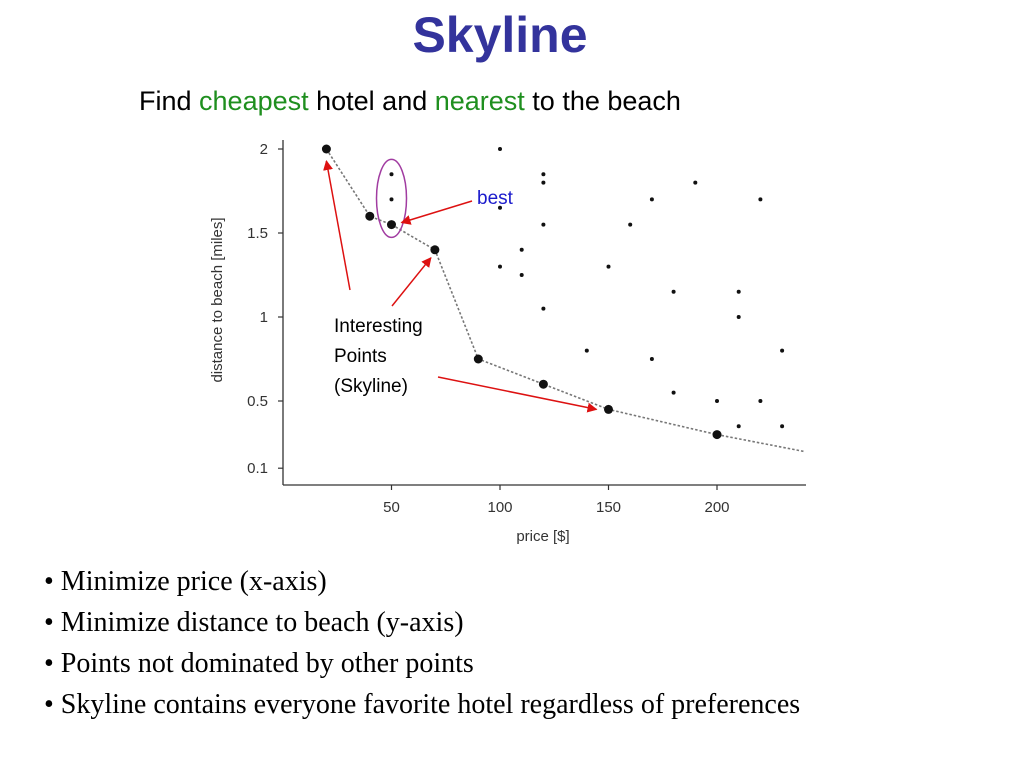  What do you see at coordinates (259, 663) in the screenshot?
I see `bullet-item-3: • Points not dominated by other points` at bounding box center [259, 663].